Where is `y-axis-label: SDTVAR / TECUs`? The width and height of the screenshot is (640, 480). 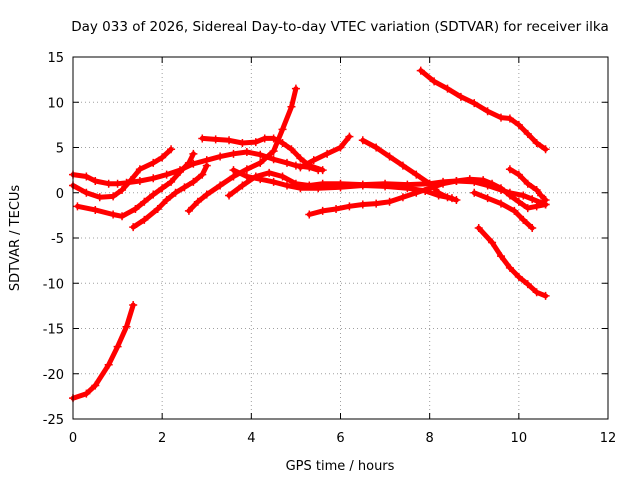 y-axis-label: SDTVAR / TECUs is located at coordinates (15, 238).